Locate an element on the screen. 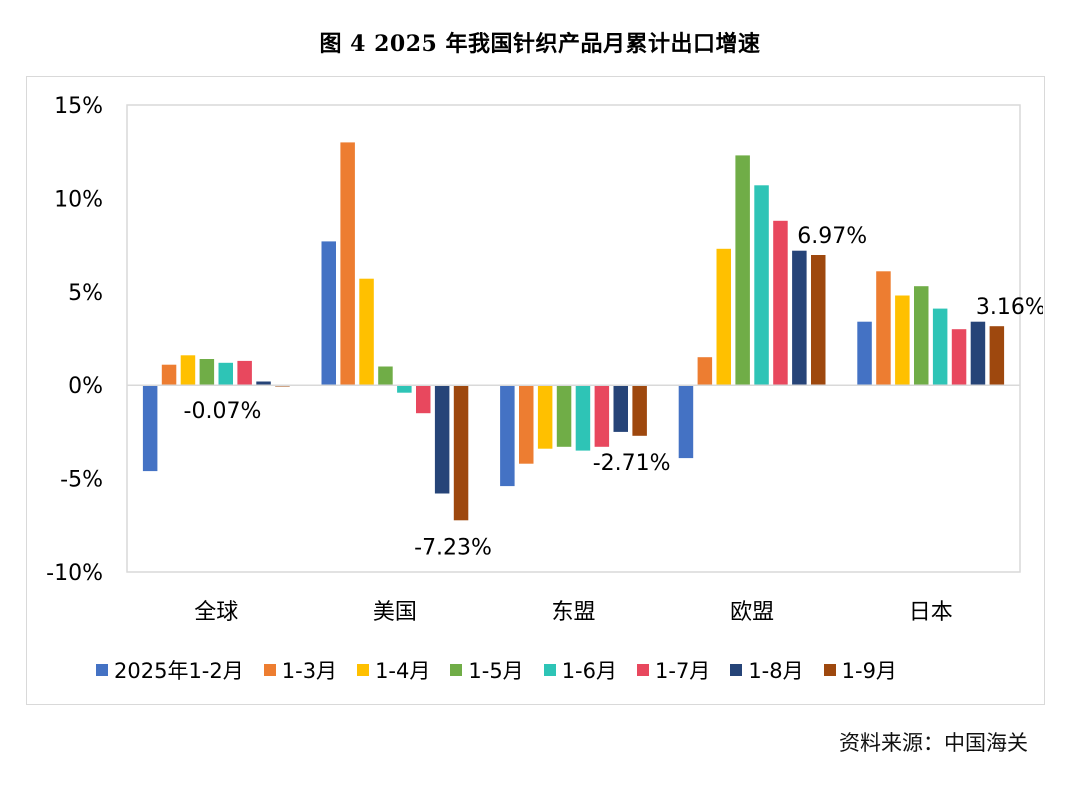 The width and height of the screenshot is (1080, 787). bar-欧盟-1-6月 is located at coordinates (761, 285).